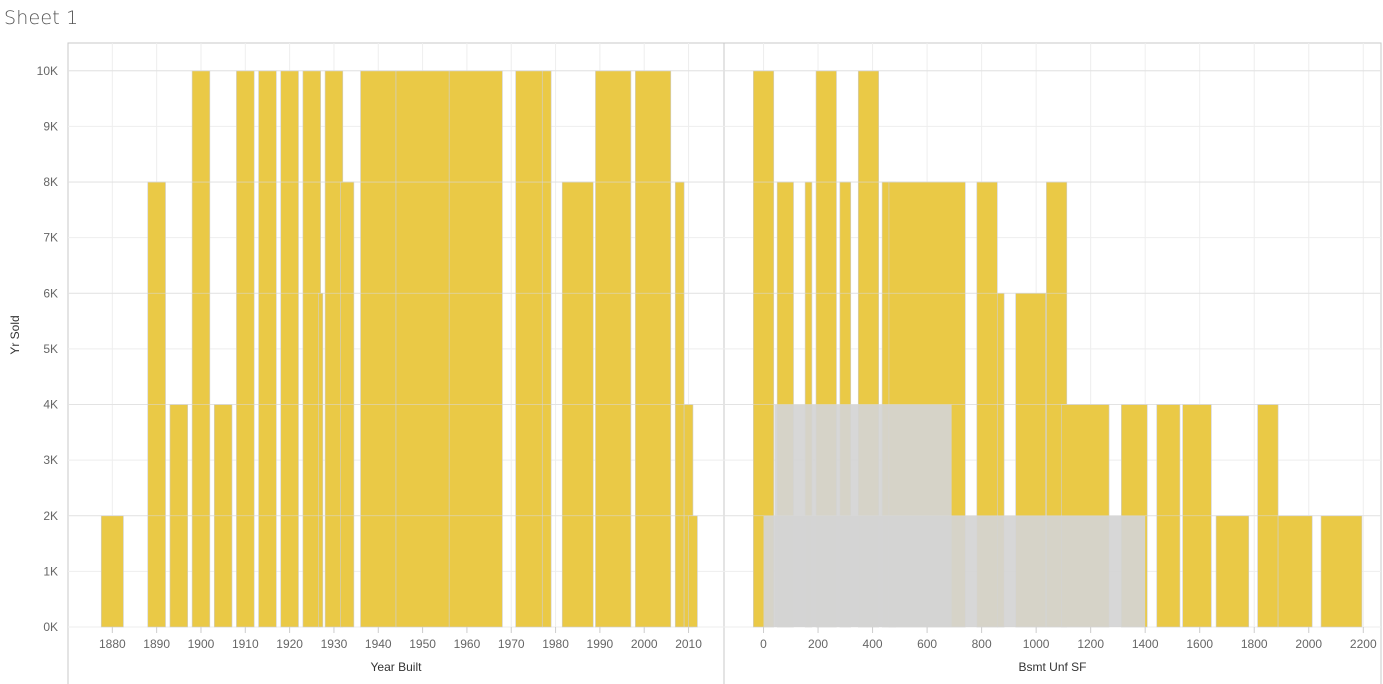  What do you see at coordinates (289, 644) in the screenshot?
I see `x-tick-label: 1920` at bounding box center [289, 644].